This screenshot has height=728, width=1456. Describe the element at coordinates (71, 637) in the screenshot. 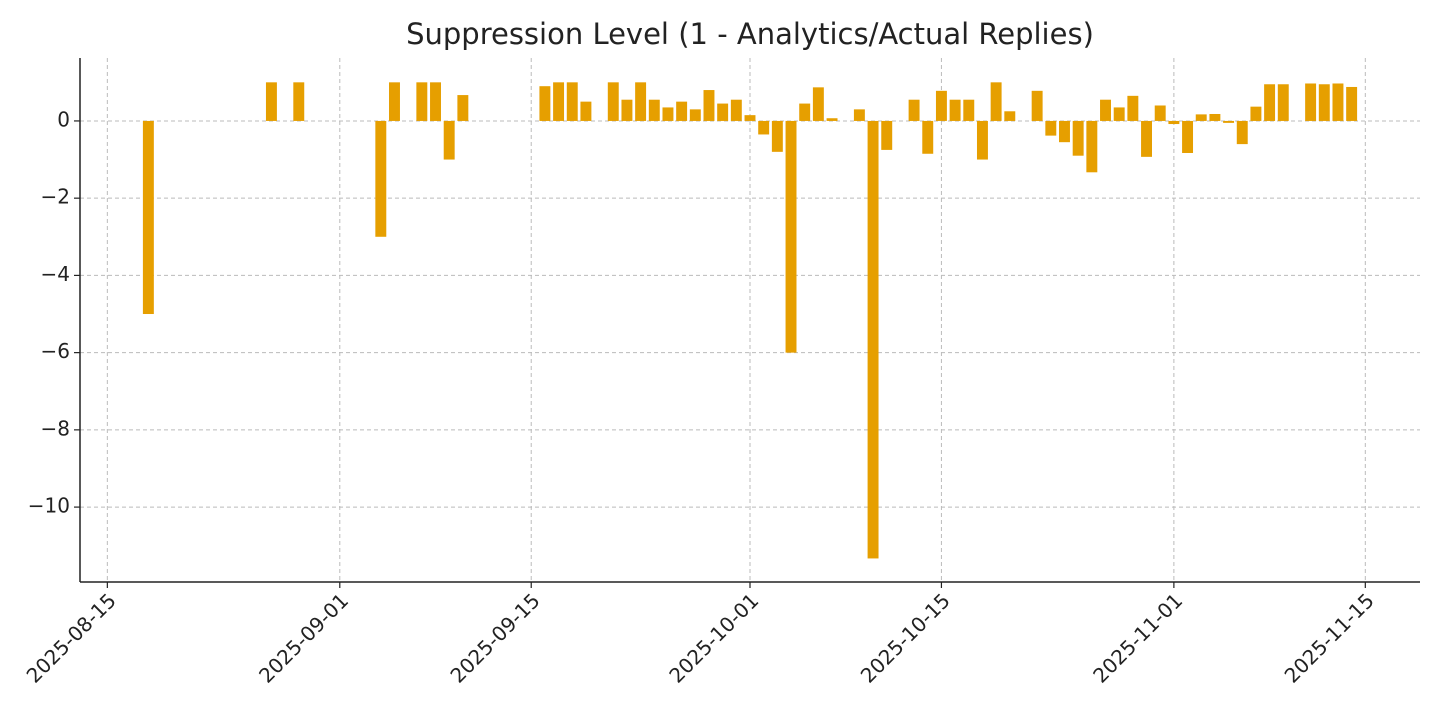

I see `x-tick-label: 2025-08-15` at that location.